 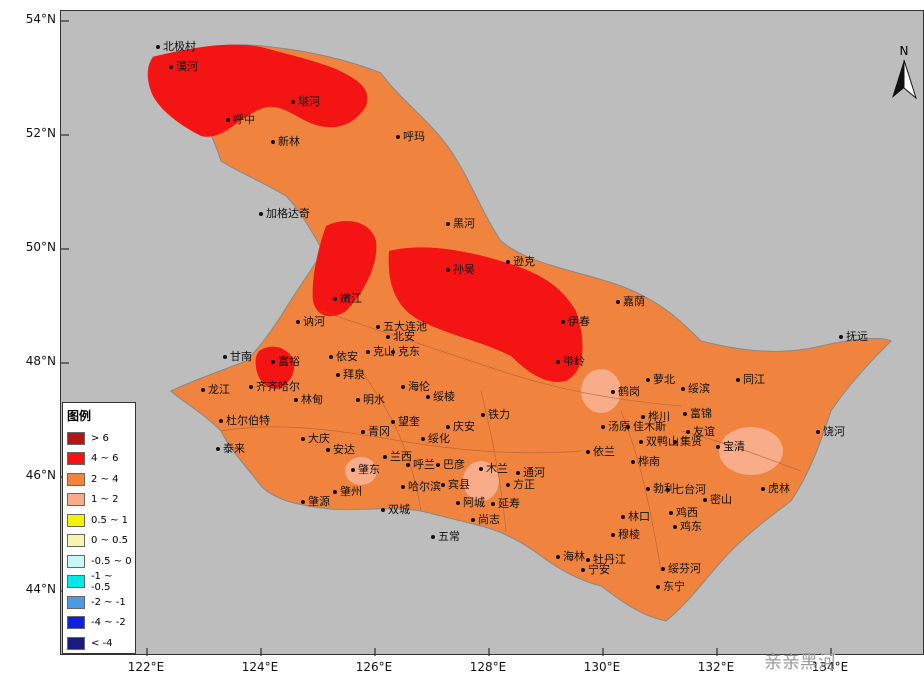 What do you see at coordinates (101, 520) in the screenshot?
I see `legend-item: 0.5 ~ 1` at bounding box center [101, 520].